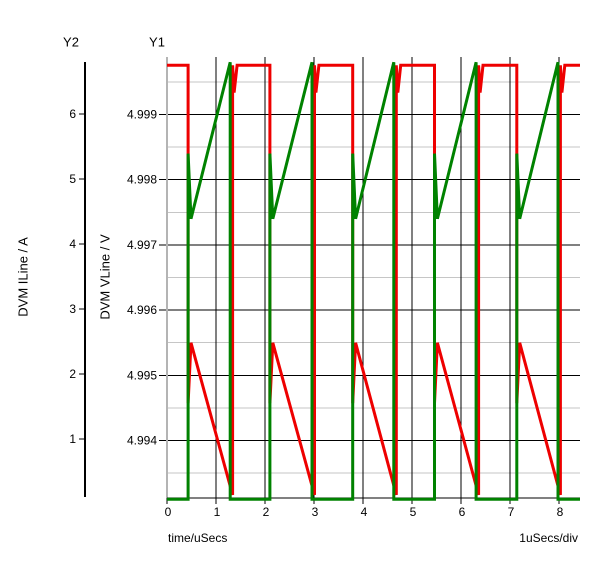  What do you see at coordinates (142, 310) in the screenshot?
I see `y1-tick-label: 4.996` at bounding box center [142, 310].